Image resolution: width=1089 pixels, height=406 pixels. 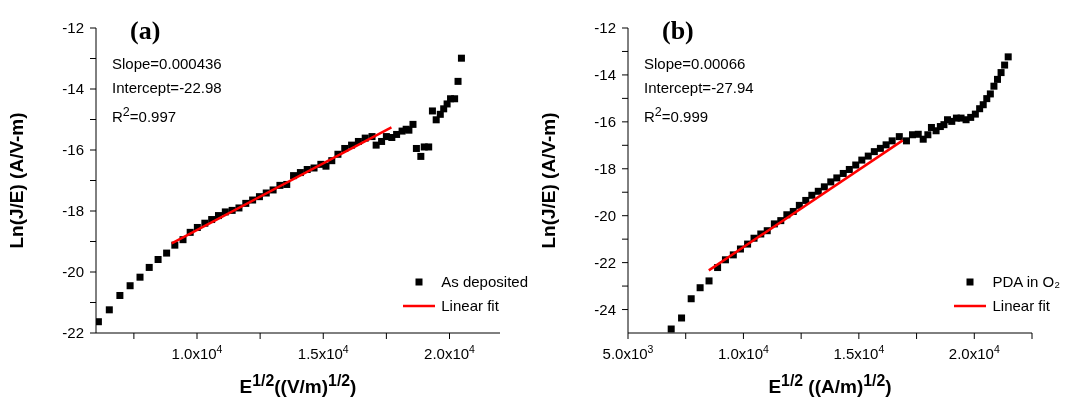 I want to click on x-axis-title: E$^{1/2}$ ((A/m)$^{1/2}$), so click(x=830, y=384).